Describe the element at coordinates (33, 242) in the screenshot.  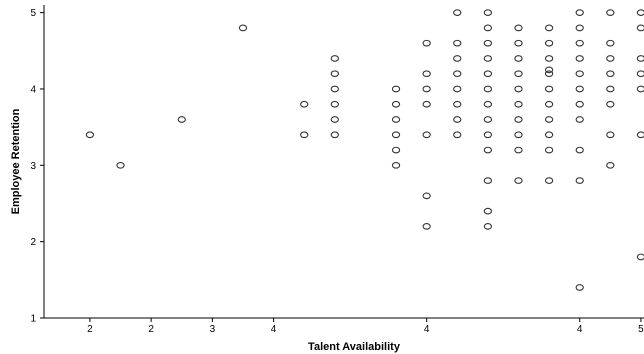
I see `y-tick-label: 2` at that location.